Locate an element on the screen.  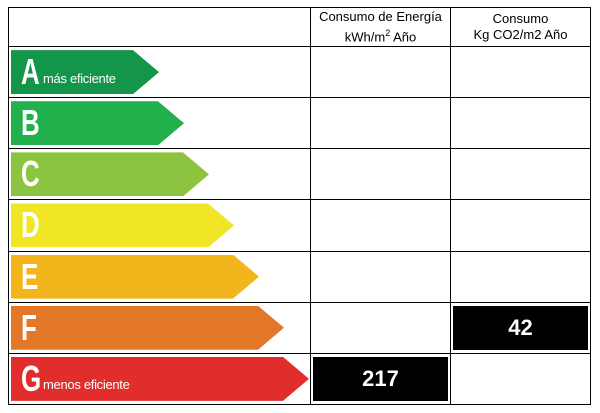
rating-row: E is located at coordinates (299, 276).